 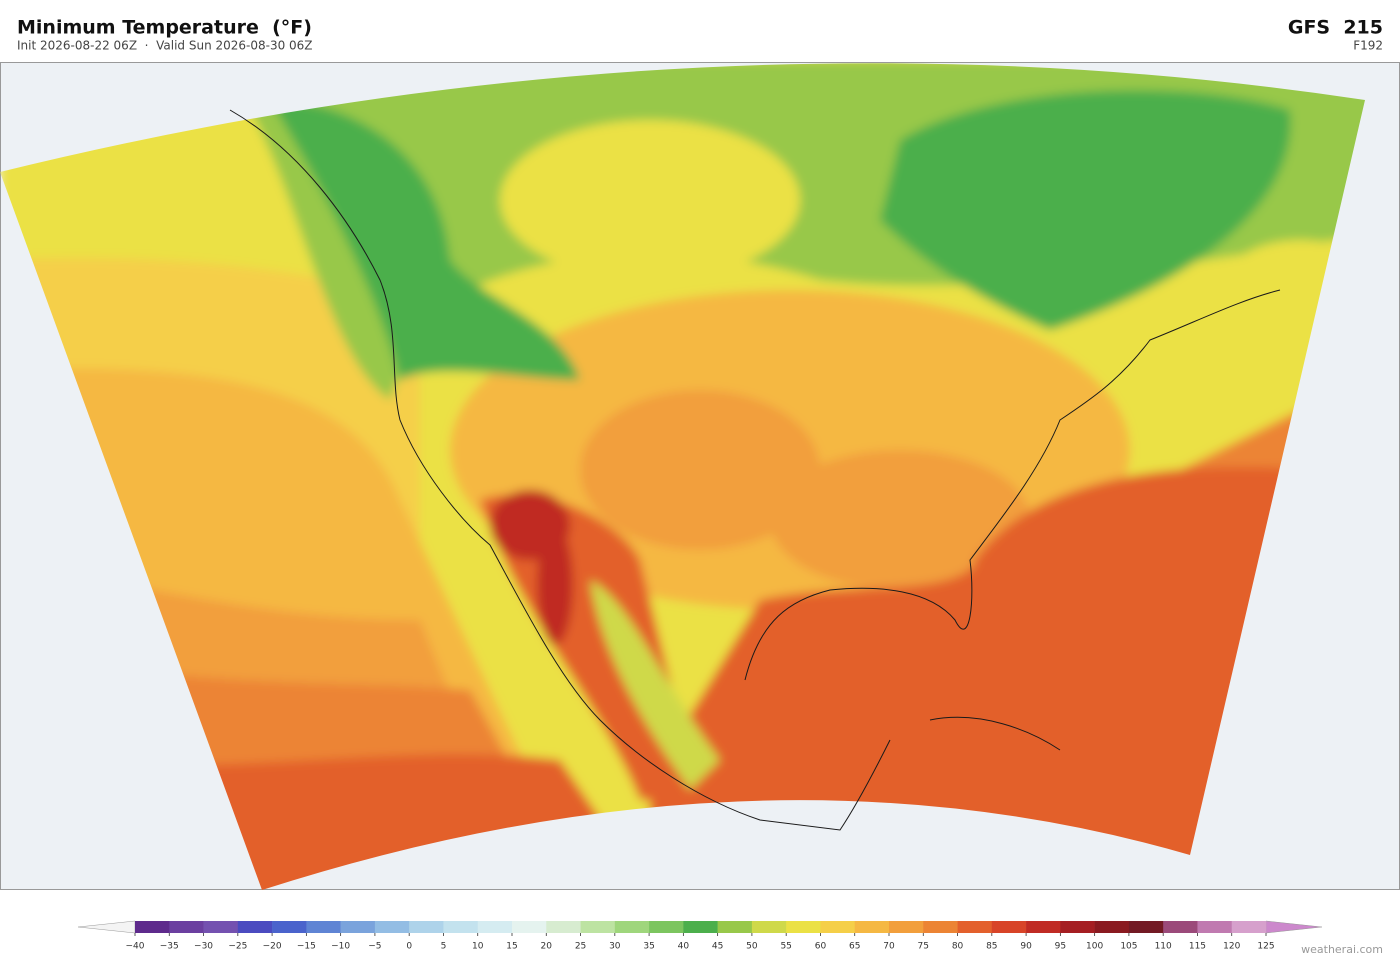 What do you see at coordinates (1342, 949) in the screenshot?
I see `credit: weatherai.com` at bounding box center [1342, 949].